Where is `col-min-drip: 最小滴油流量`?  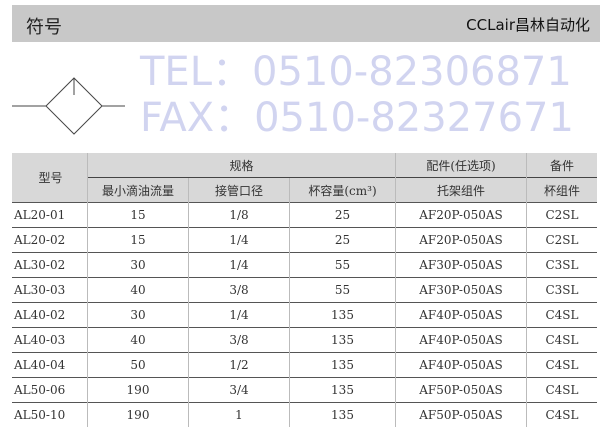 col-min-drip: 最小滴油流量 is located at coordinates (138, 190).